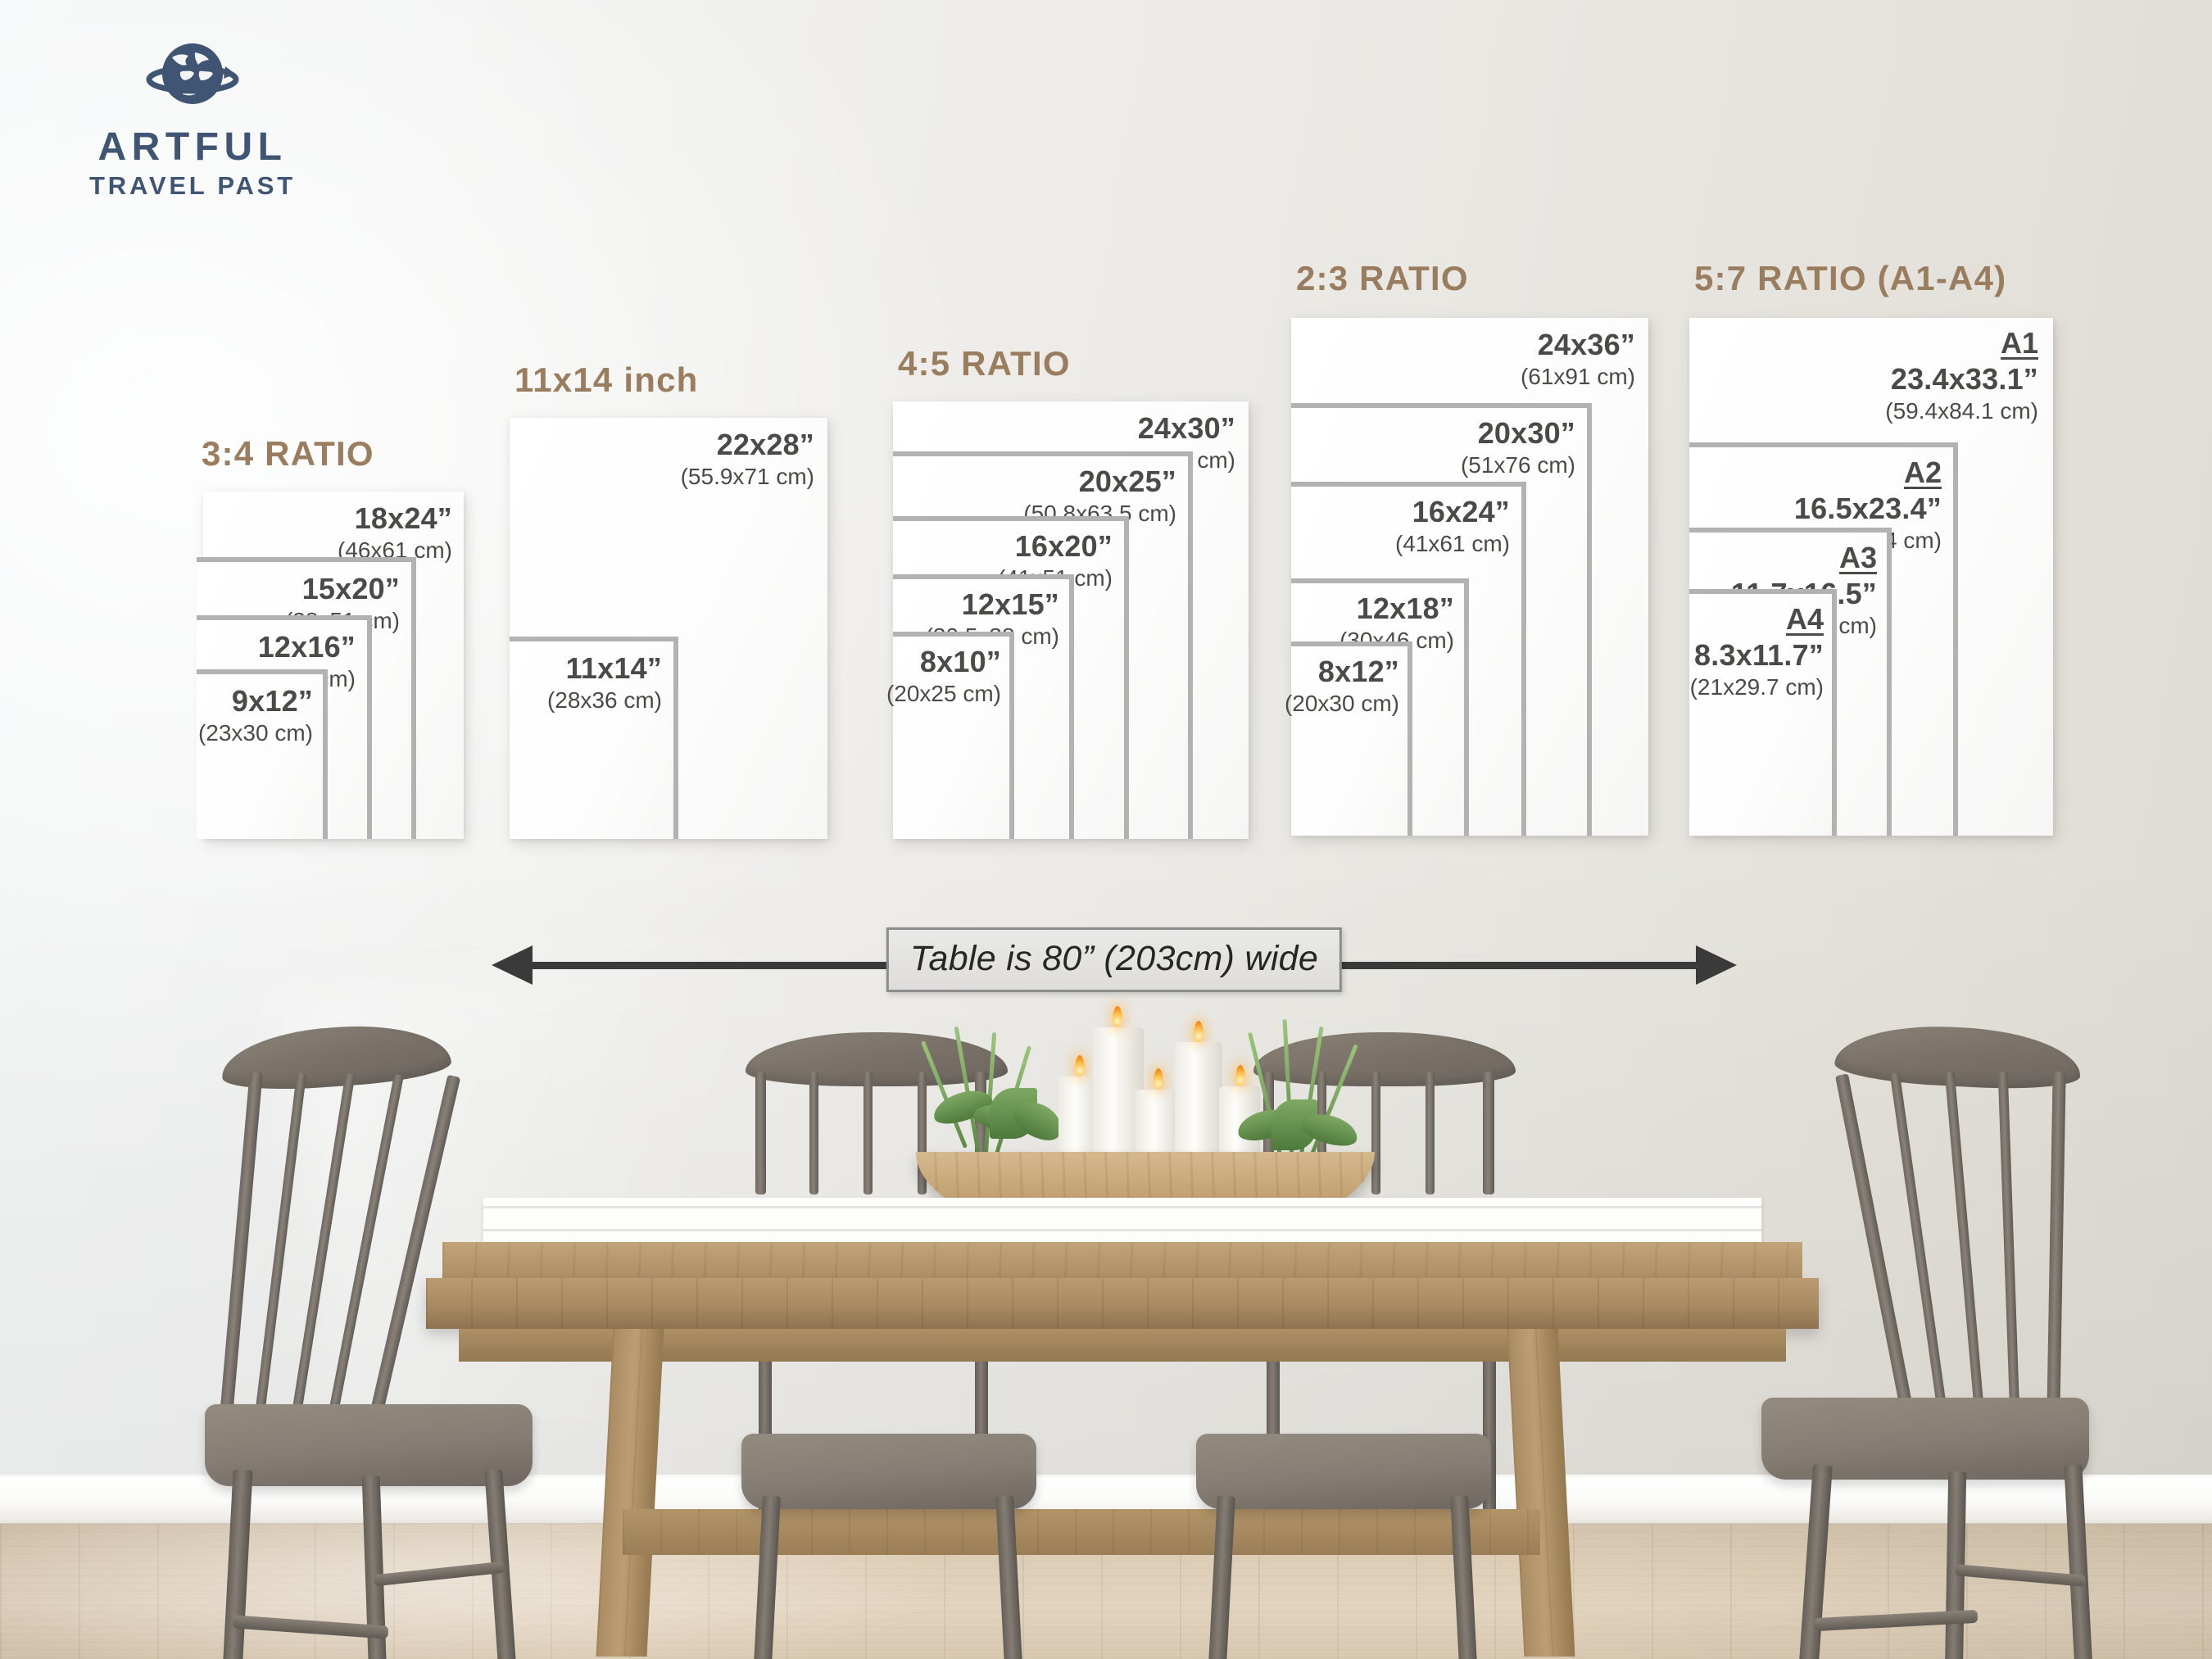  I want to click on measure-label-box: Table is 80” (203cm) wide, so click(1114, 959).